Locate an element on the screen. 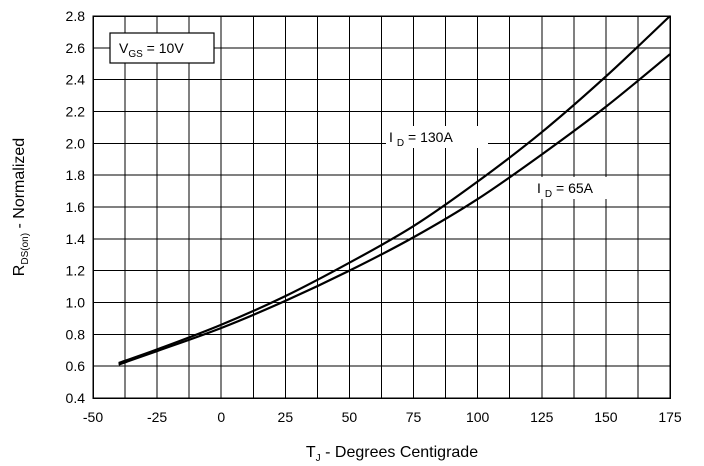 Image resolution: width=704 pixels, height=466 pixels. x-tick-label: -50 is located at coordinates (93, 417).